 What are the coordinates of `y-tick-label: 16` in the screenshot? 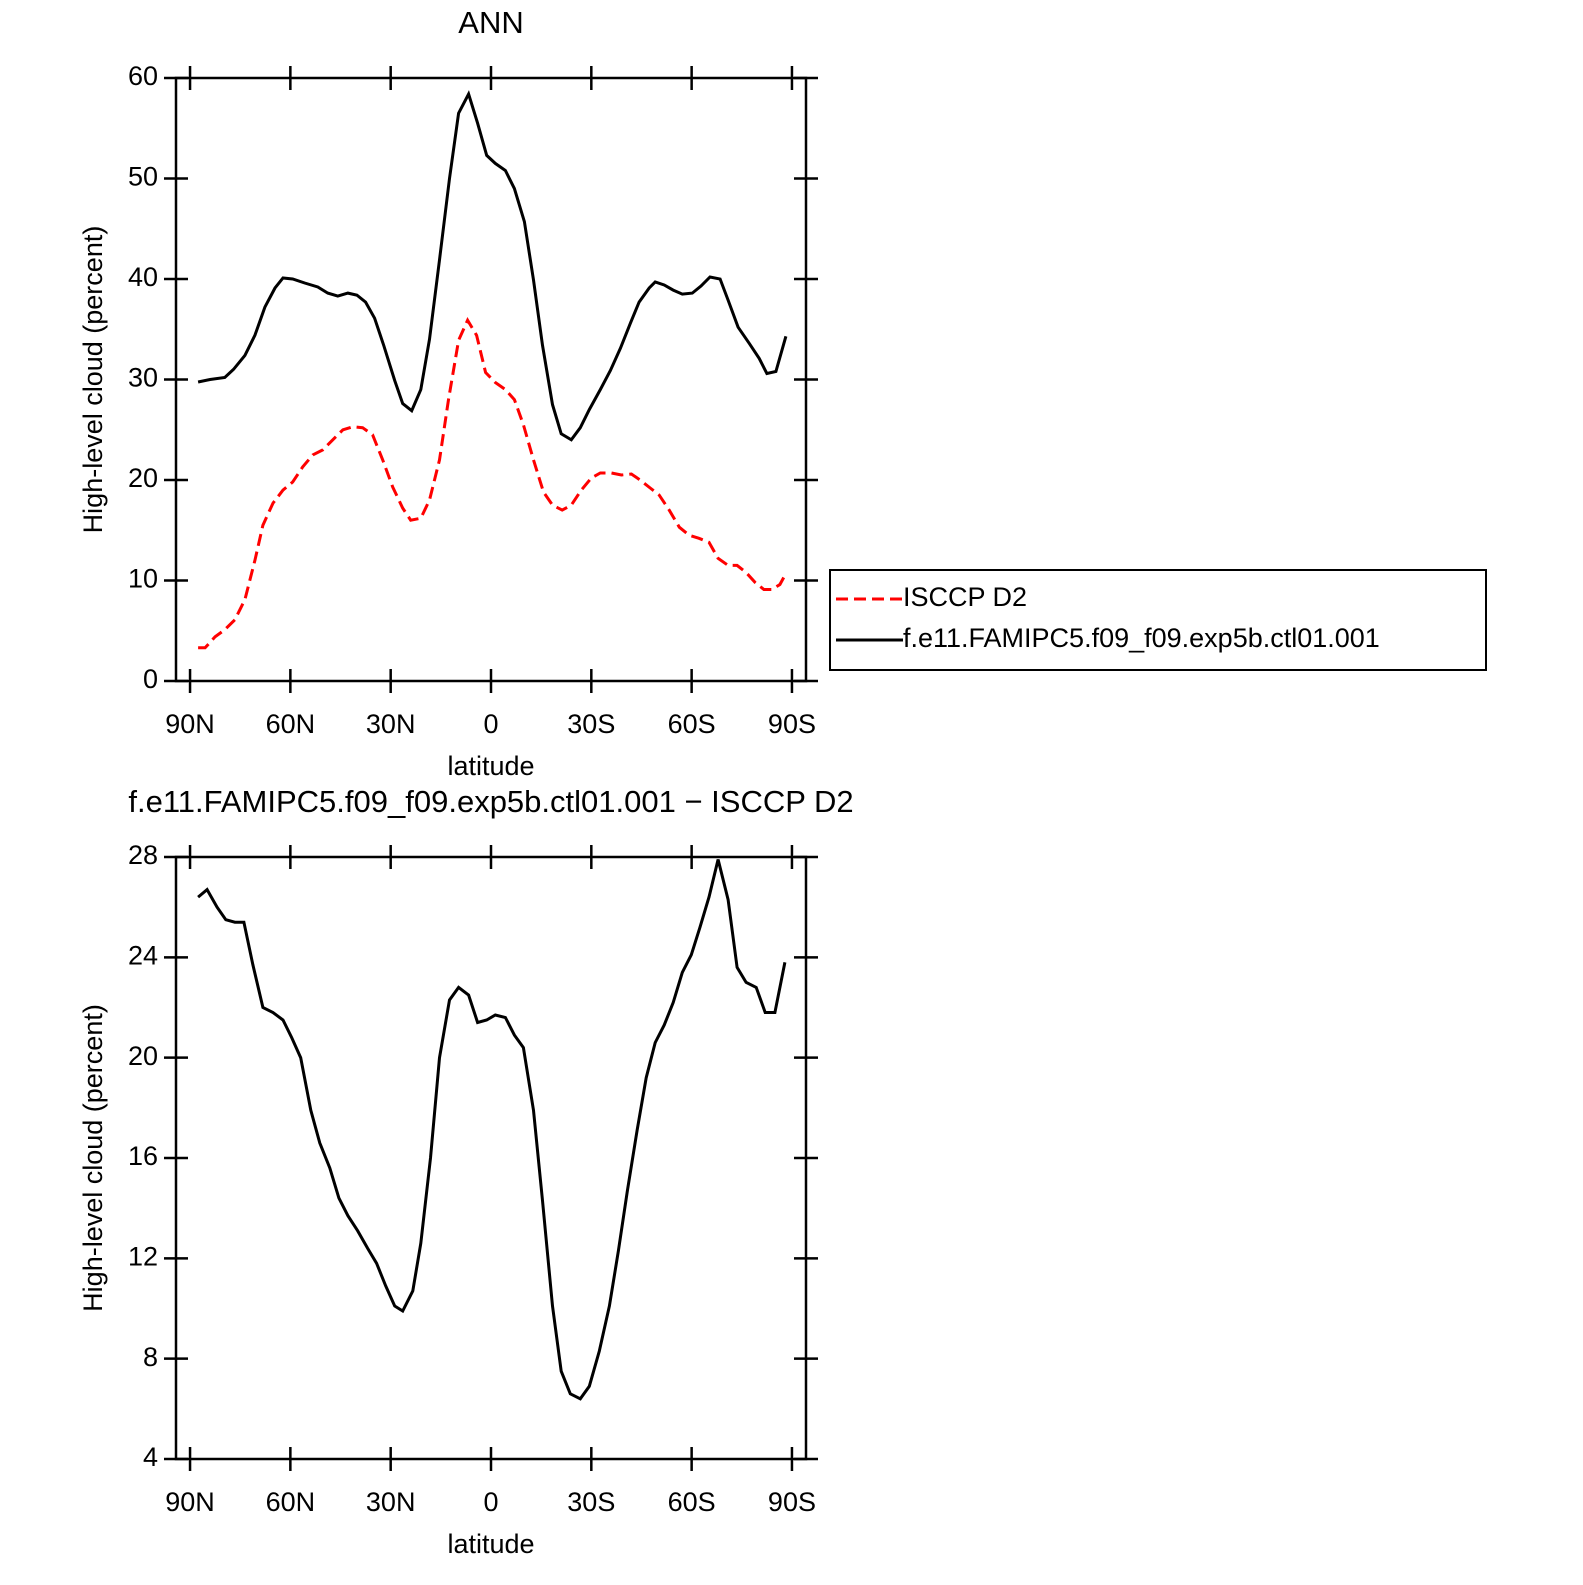 It's located at (143, 1156).